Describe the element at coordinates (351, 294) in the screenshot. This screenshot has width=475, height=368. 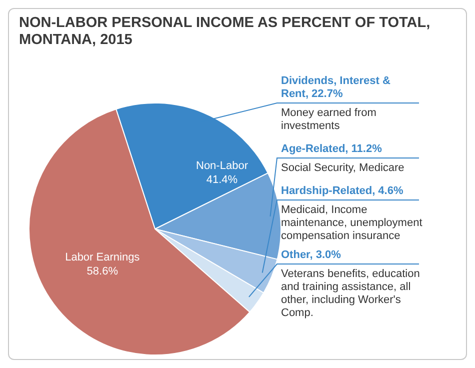
I see `text: Veterans benefits, education and training assistance, all other, including Worker's Comp.` at that location.